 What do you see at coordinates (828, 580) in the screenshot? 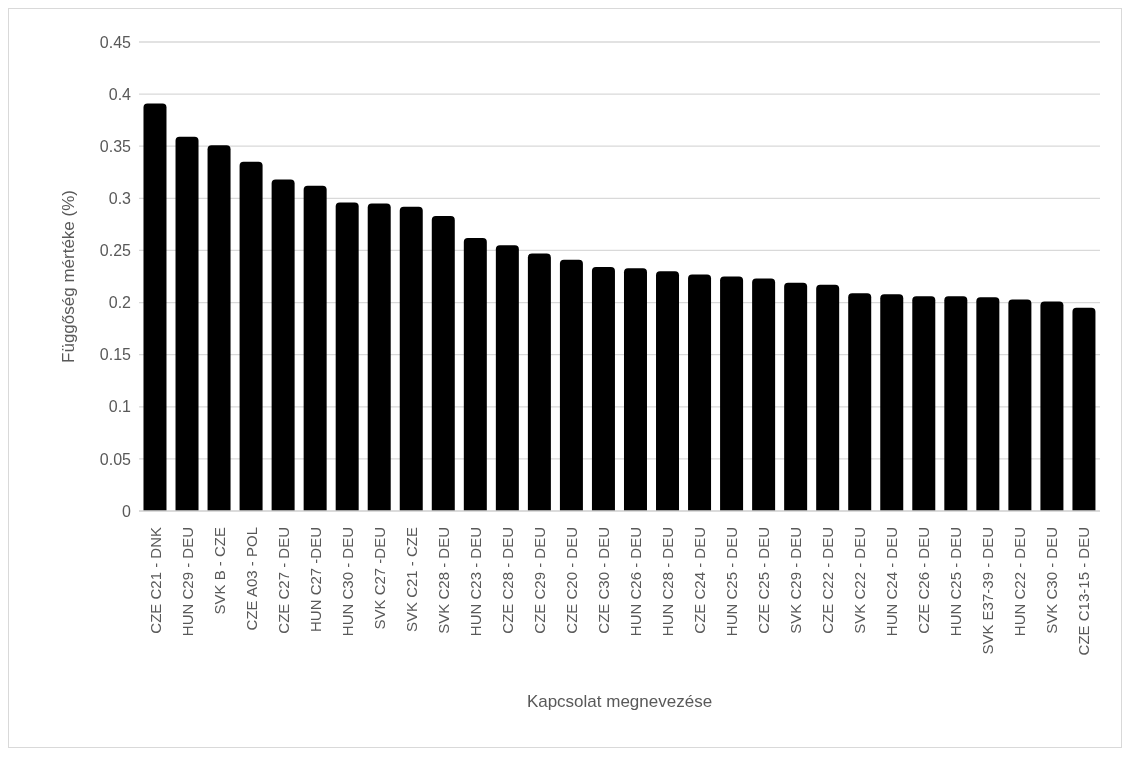
I see `x-tick-label: CZE C22 - DEU` at bounding box center [828, 580].